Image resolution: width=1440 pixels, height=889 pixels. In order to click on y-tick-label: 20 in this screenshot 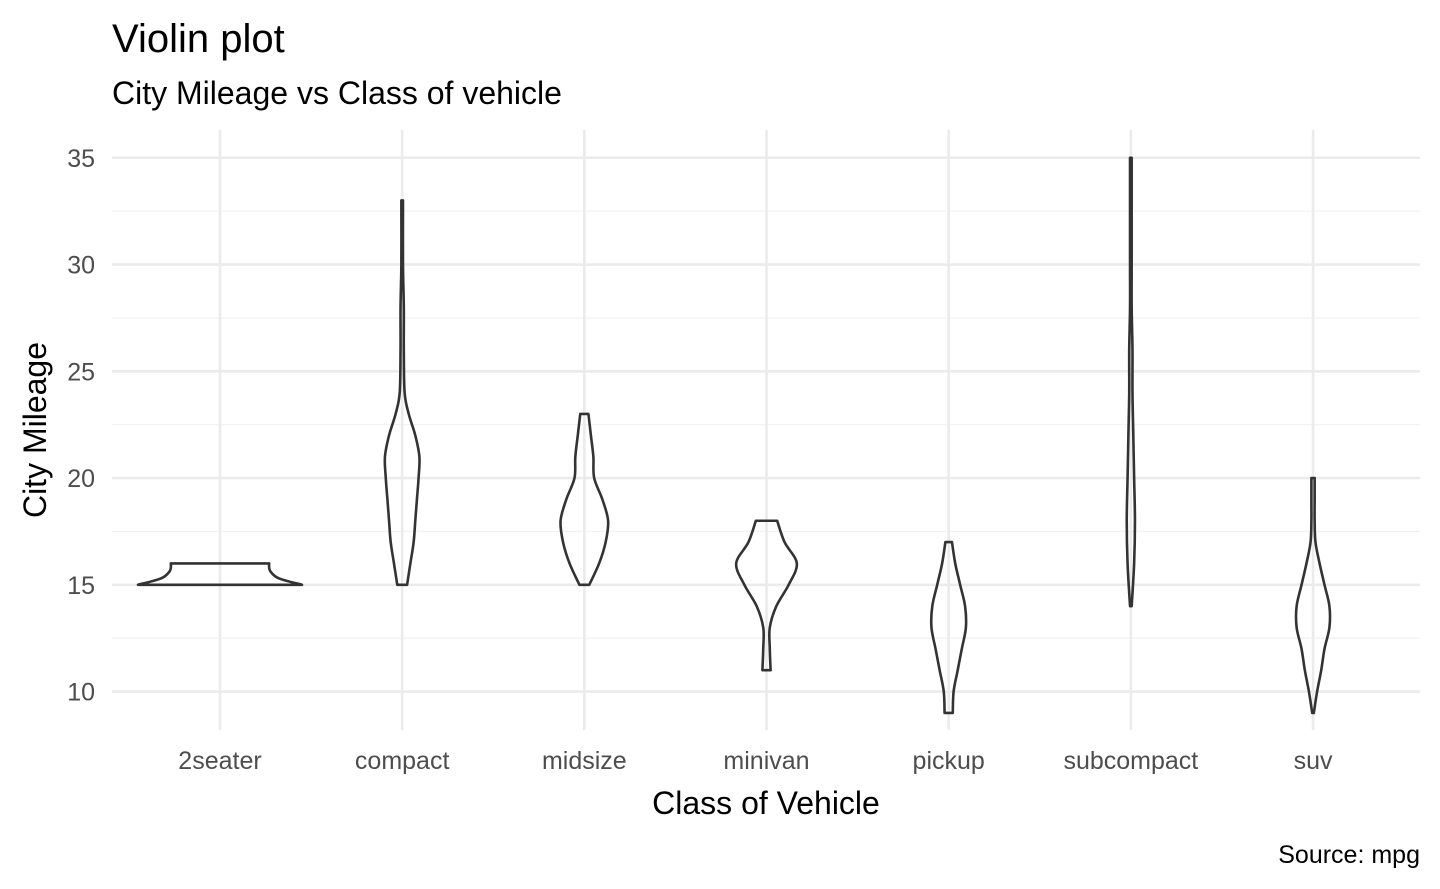, I will do `click(81, 479)`.